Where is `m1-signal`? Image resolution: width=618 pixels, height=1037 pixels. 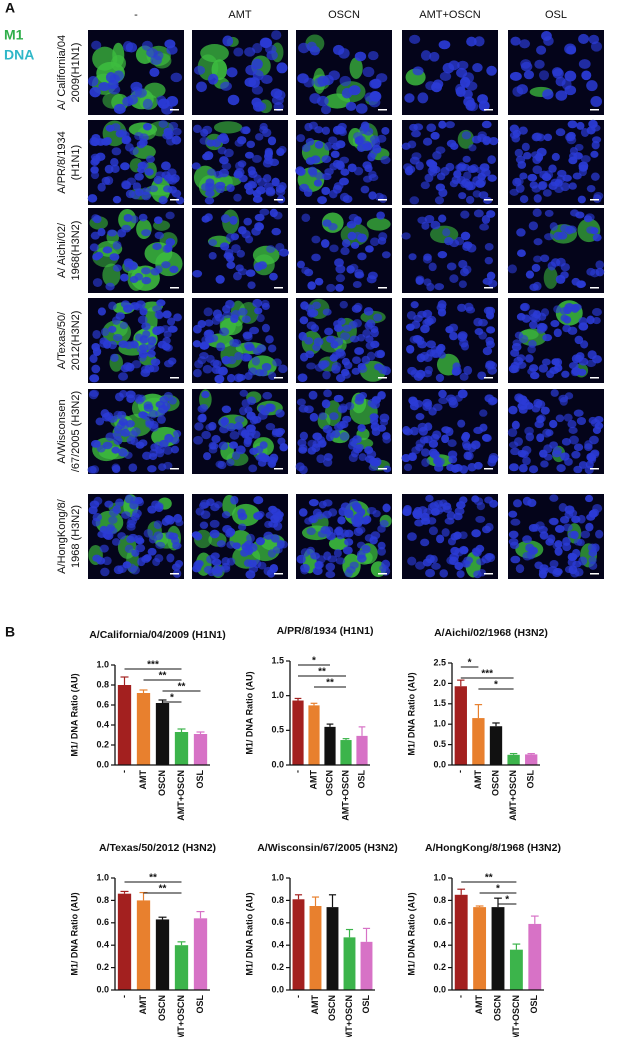 m1-signal is located at coordinates (105, 58).